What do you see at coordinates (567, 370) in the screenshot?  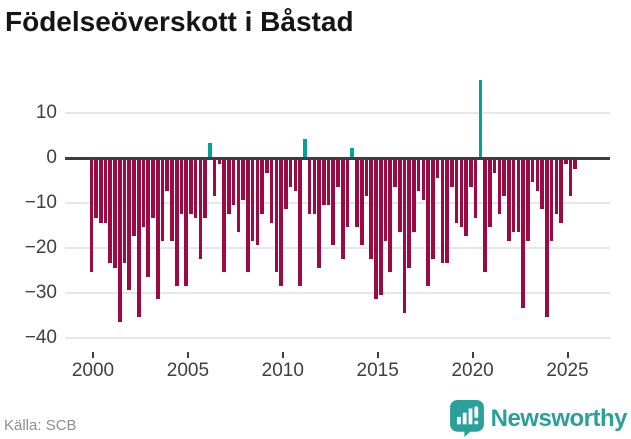 I see `x-tick-label: 2025` at bounding box center [567, 370].